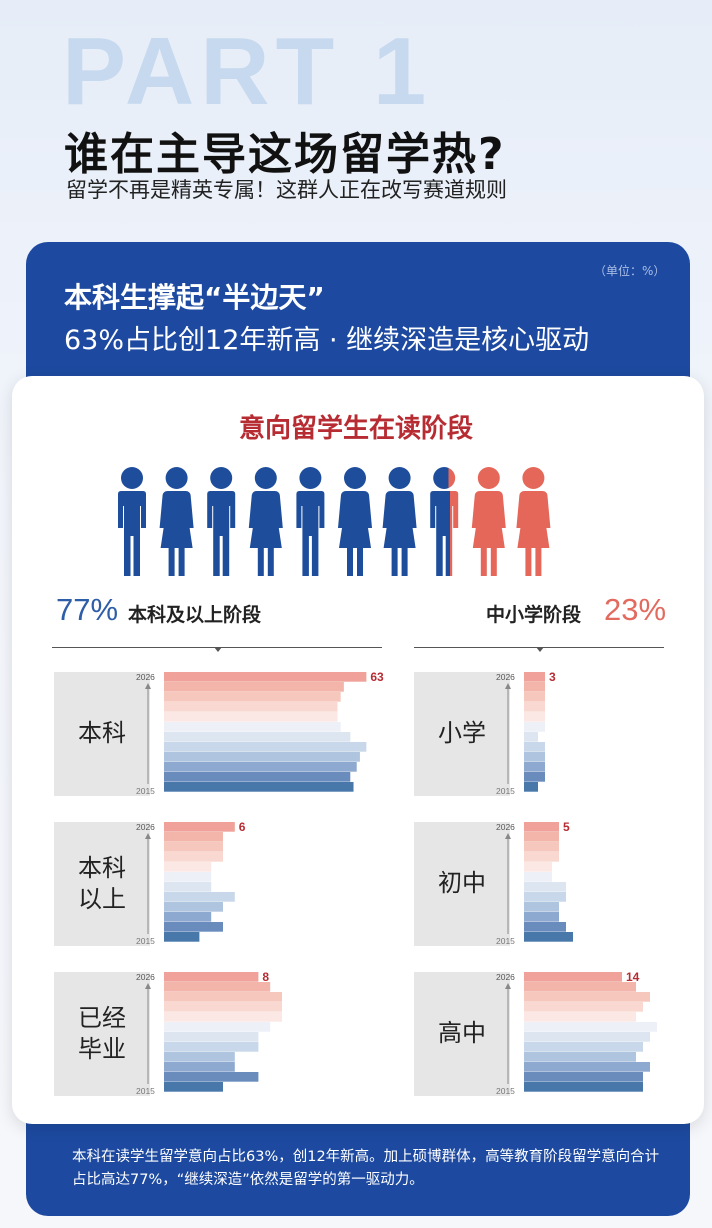  I want to click on value-label: 63, so click(377, 677).